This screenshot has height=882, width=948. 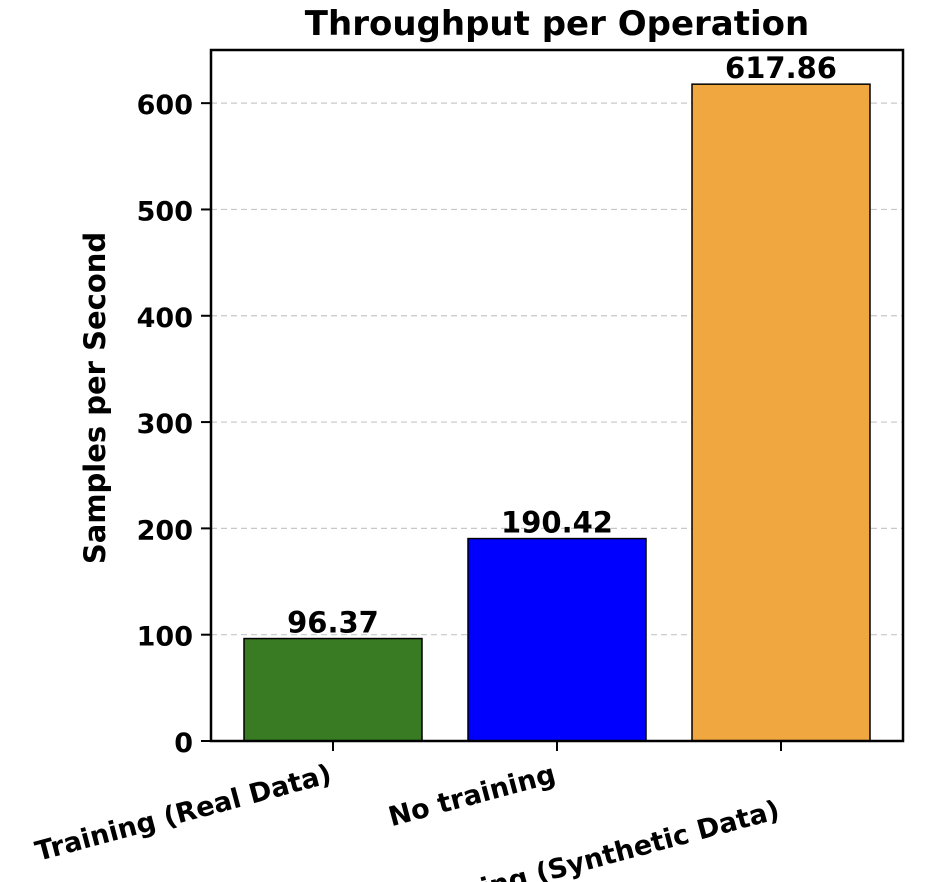 I want to click on chart-title: Throughput per Operation, so click(x=557, y=24).